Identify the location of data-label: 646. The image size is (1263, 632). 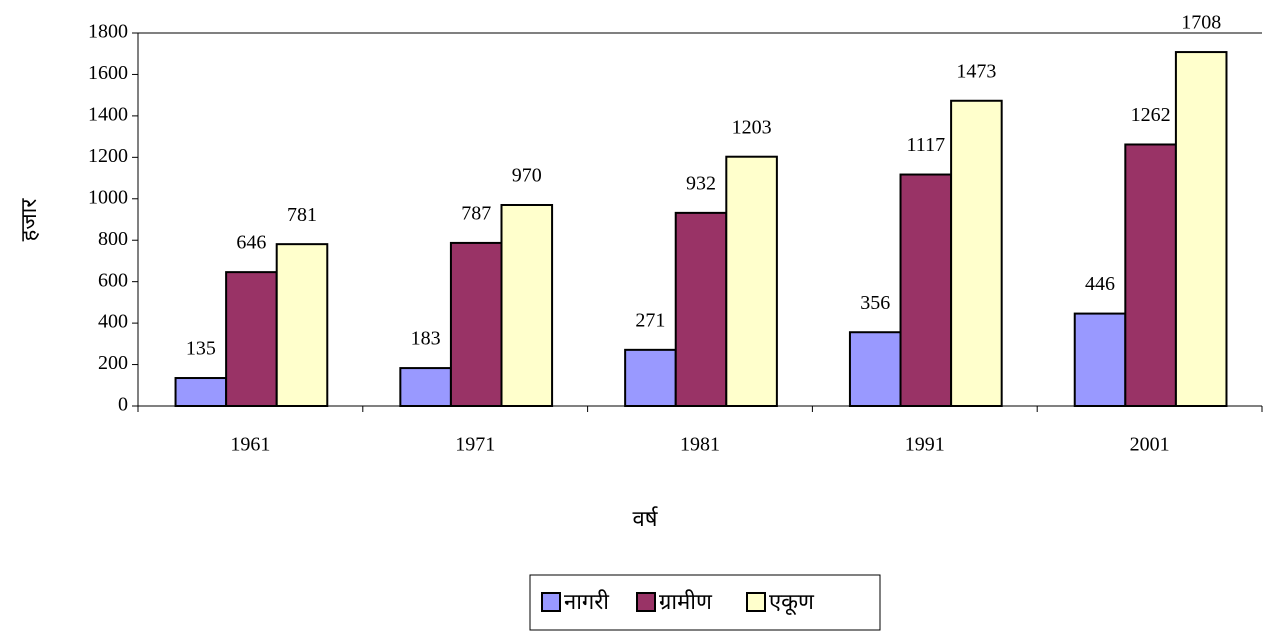
(251, 243).